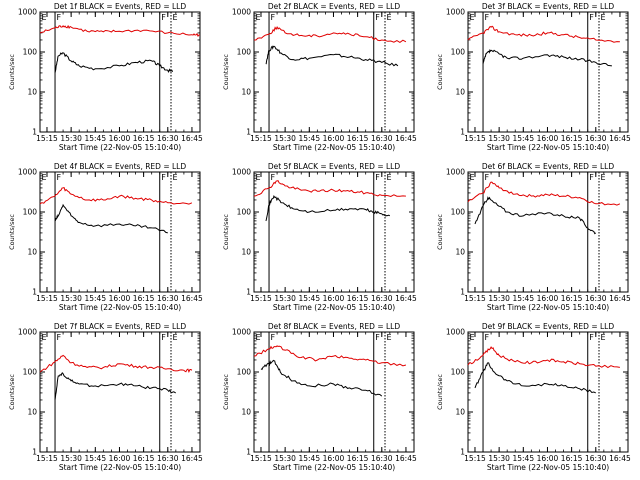  I want to click on chart-title: Det 8f BLACK = Events, RED = LLD, so click(334, 326).